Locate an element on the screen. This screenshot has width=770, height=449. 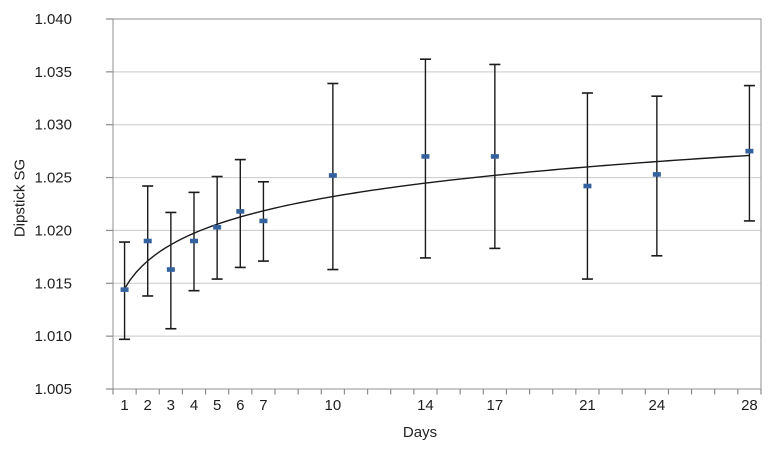
x-tick-label: 21 is located at coordinates (587, 405).